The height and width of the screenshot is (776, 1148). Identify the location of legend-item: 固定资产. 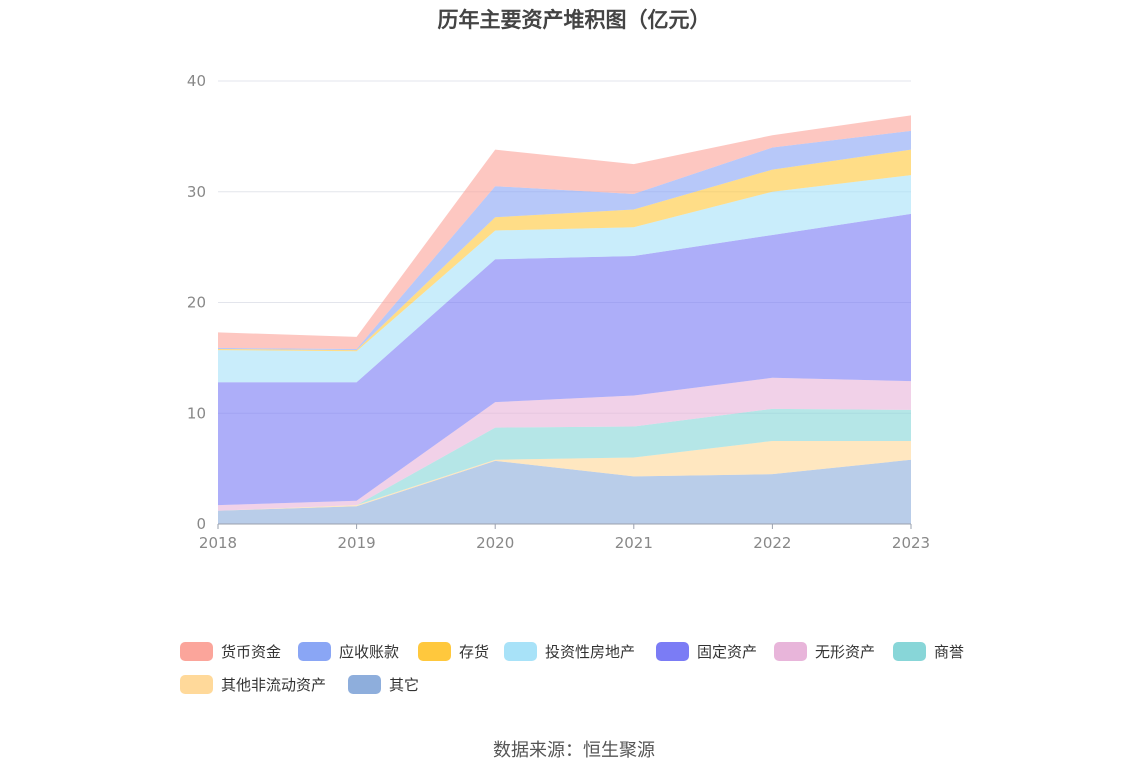
(706, 651).